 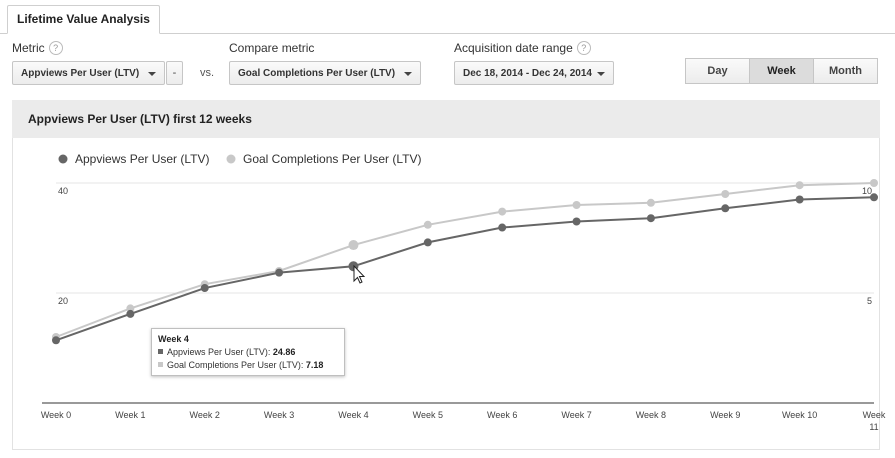 I want to click on x-tick-label-3: Week 3, so click(x=279, y=415).